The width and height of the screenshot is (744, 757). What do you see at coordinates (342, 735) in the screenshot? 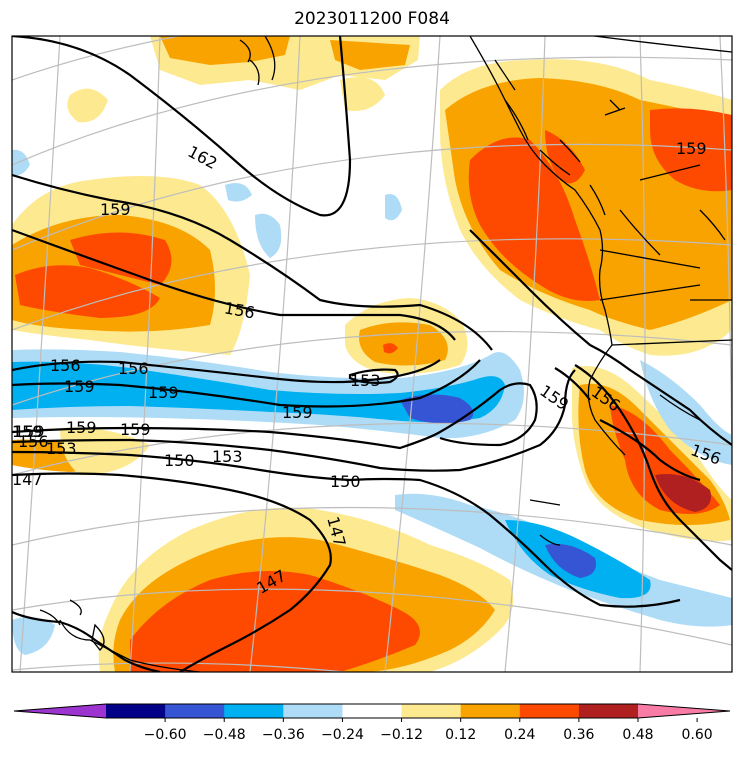
I see `colorbar-tick-label: −0.24` at bounding box center [342, 735].